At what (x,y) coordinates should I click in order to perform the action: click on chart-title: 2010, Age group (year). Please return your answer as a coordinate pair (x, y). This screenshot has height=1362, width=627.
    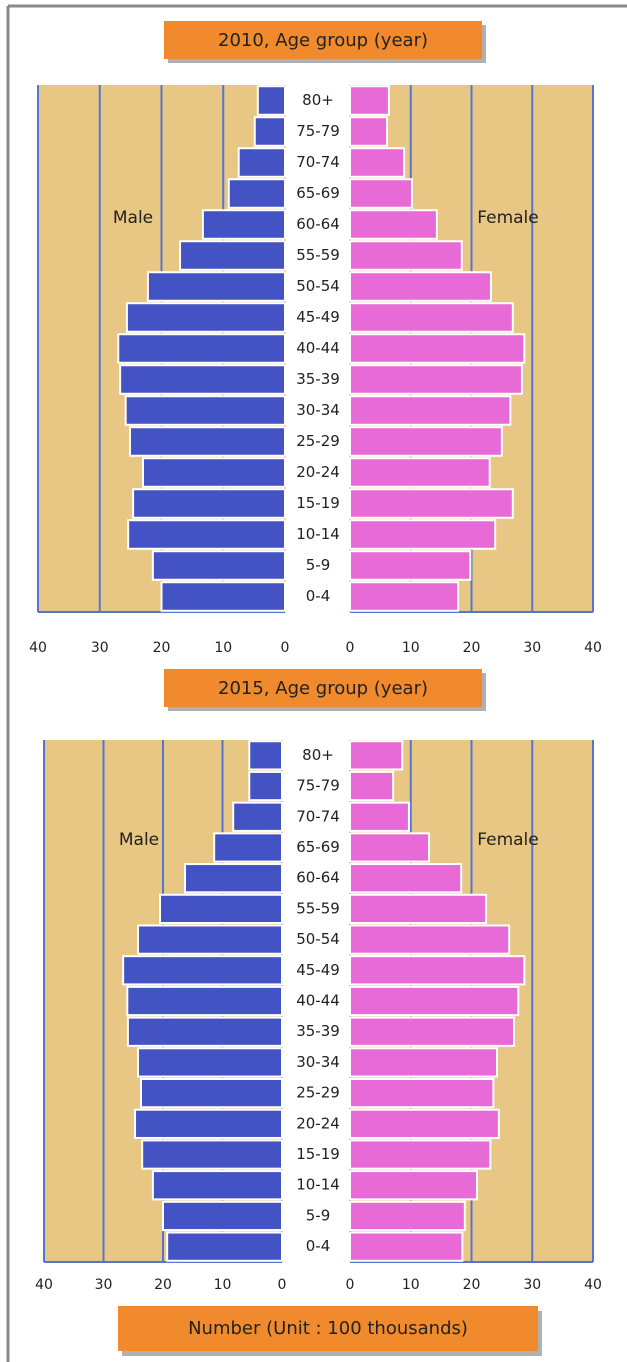
    Looking at the image, I should click on (323, 40).